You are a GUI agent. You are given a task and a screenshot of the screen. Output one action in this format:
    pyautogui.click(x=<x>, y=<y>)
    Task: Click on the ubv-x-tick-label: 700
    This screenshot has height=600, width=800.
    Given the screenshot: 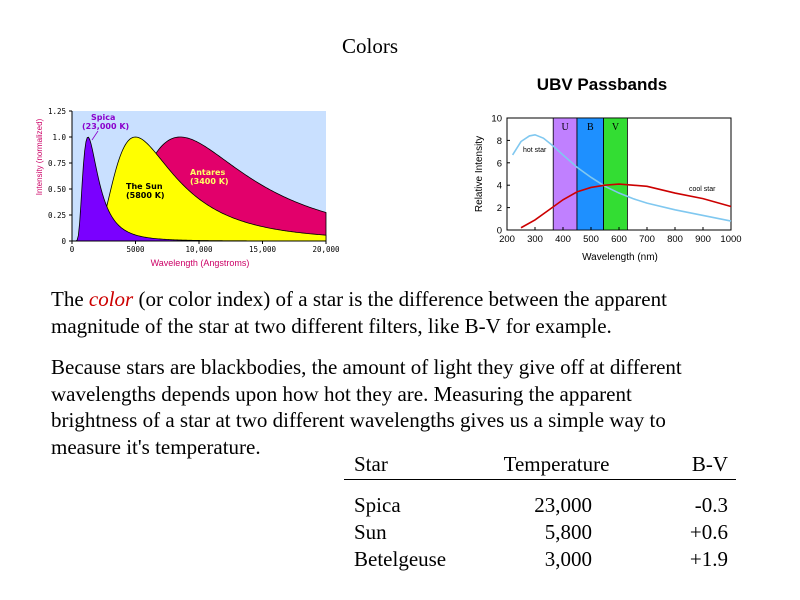 What is the action you would take?
    pyautogui.click(x=647, y=239)
    